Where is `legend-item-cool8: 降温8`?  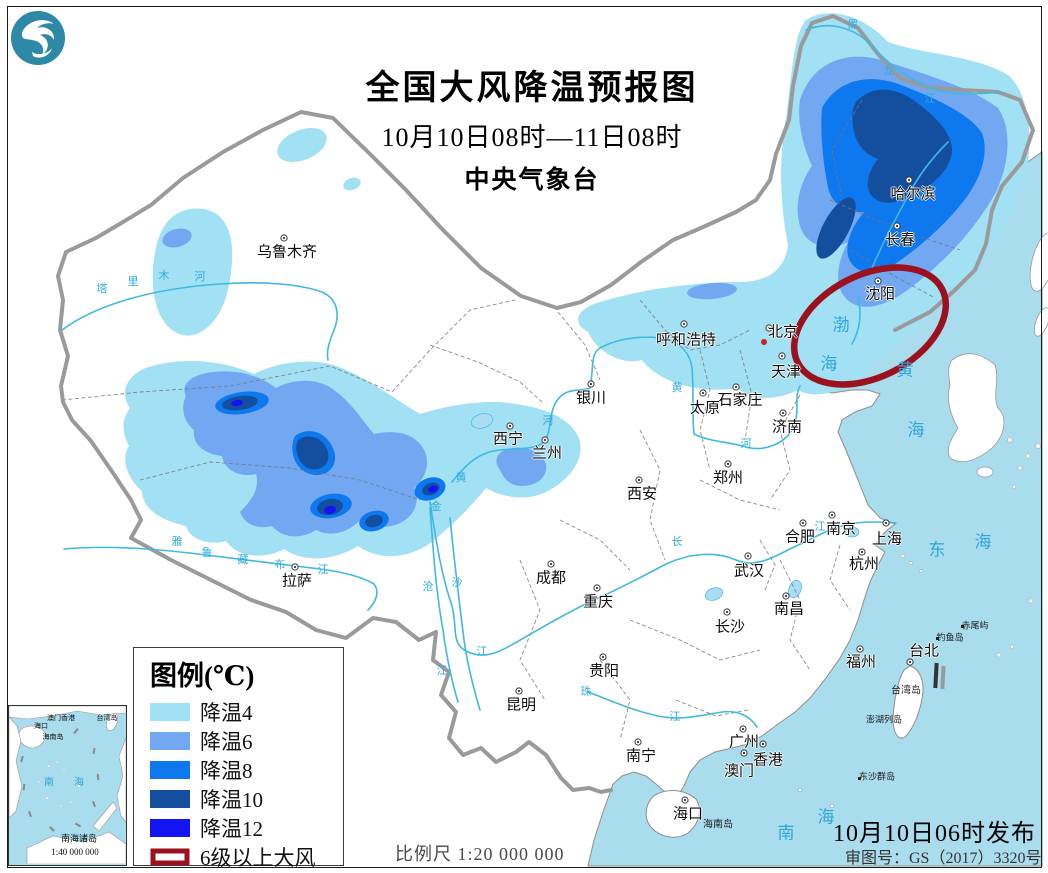
legend-item-cool8: 降温8 is located at coordinates (246, 769).